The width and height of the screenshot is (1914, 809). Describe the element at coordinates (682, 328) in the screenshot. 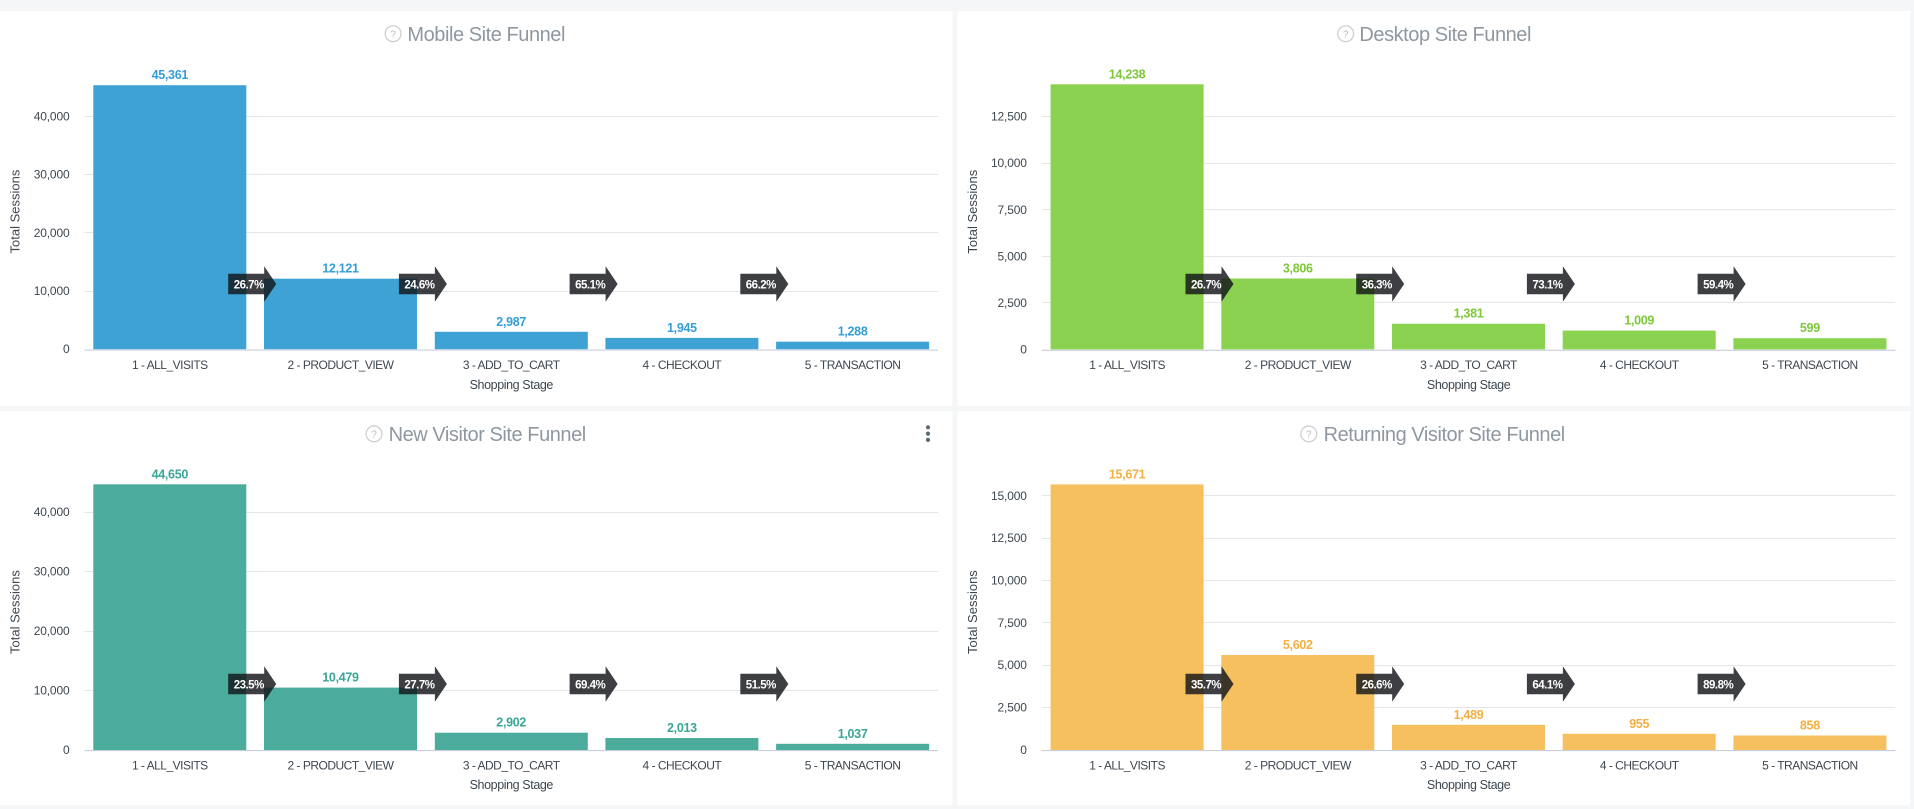

I see `svg-text: 1,945` at that location.